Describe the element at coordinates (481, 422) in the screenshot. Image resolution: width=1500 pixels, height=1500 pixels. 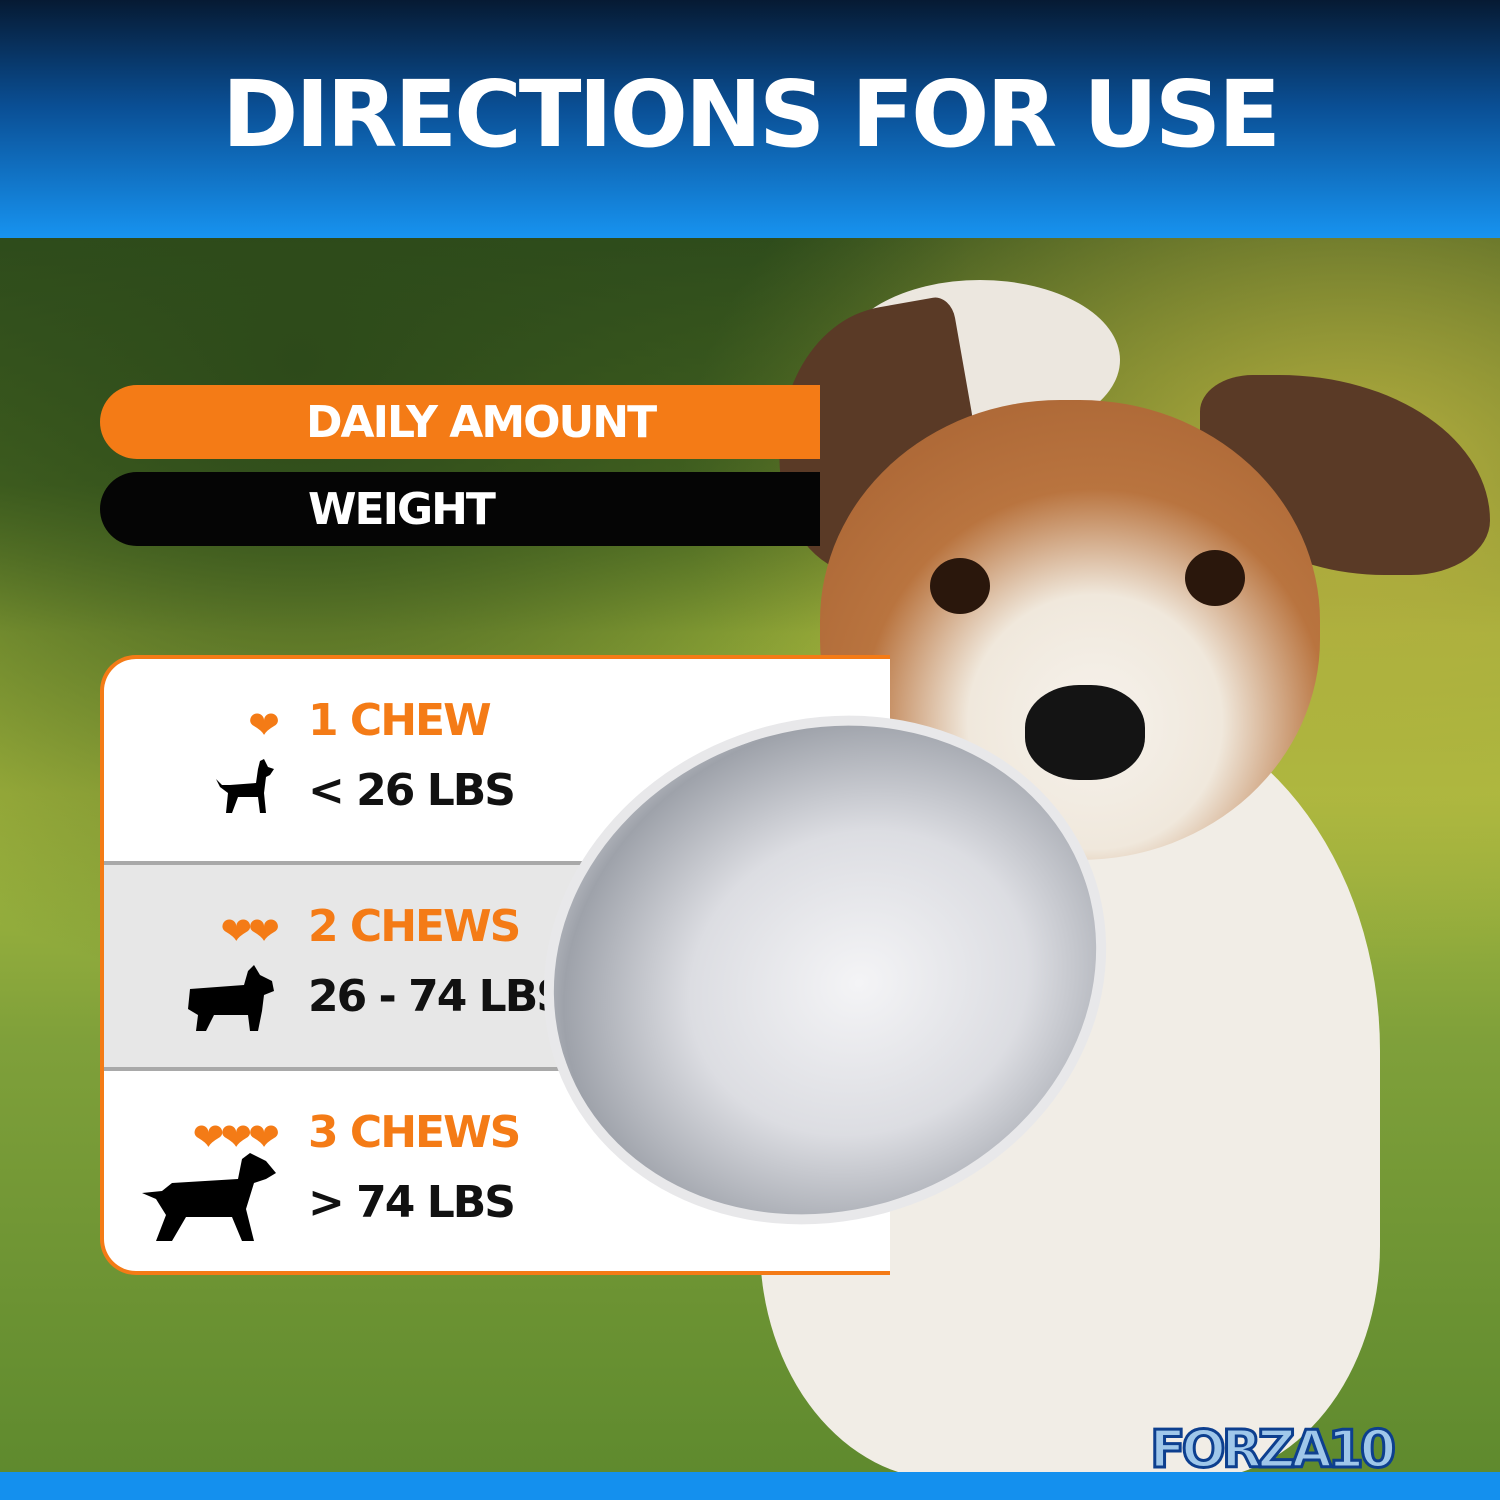
I see `daily-amount-text: DAILY AMOUNT` at that location.